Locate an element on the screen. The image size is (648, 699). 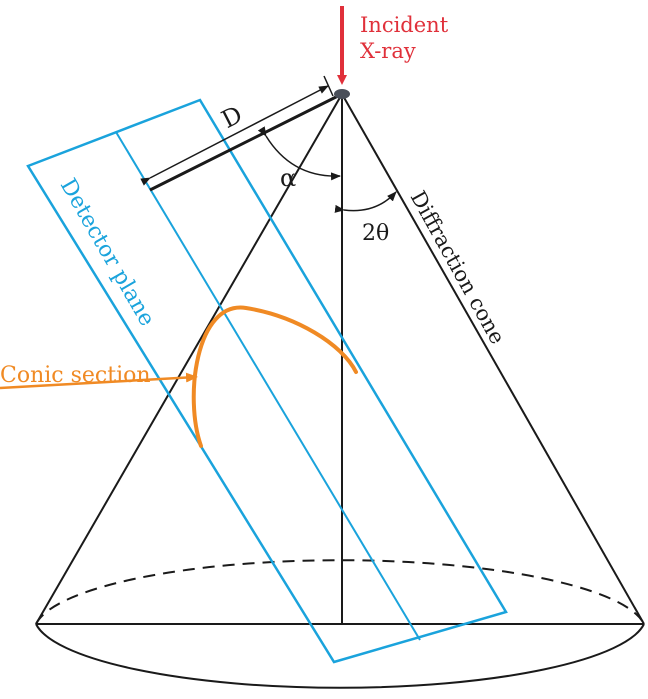
alpha-label: α is located at coordinates (288, 178).